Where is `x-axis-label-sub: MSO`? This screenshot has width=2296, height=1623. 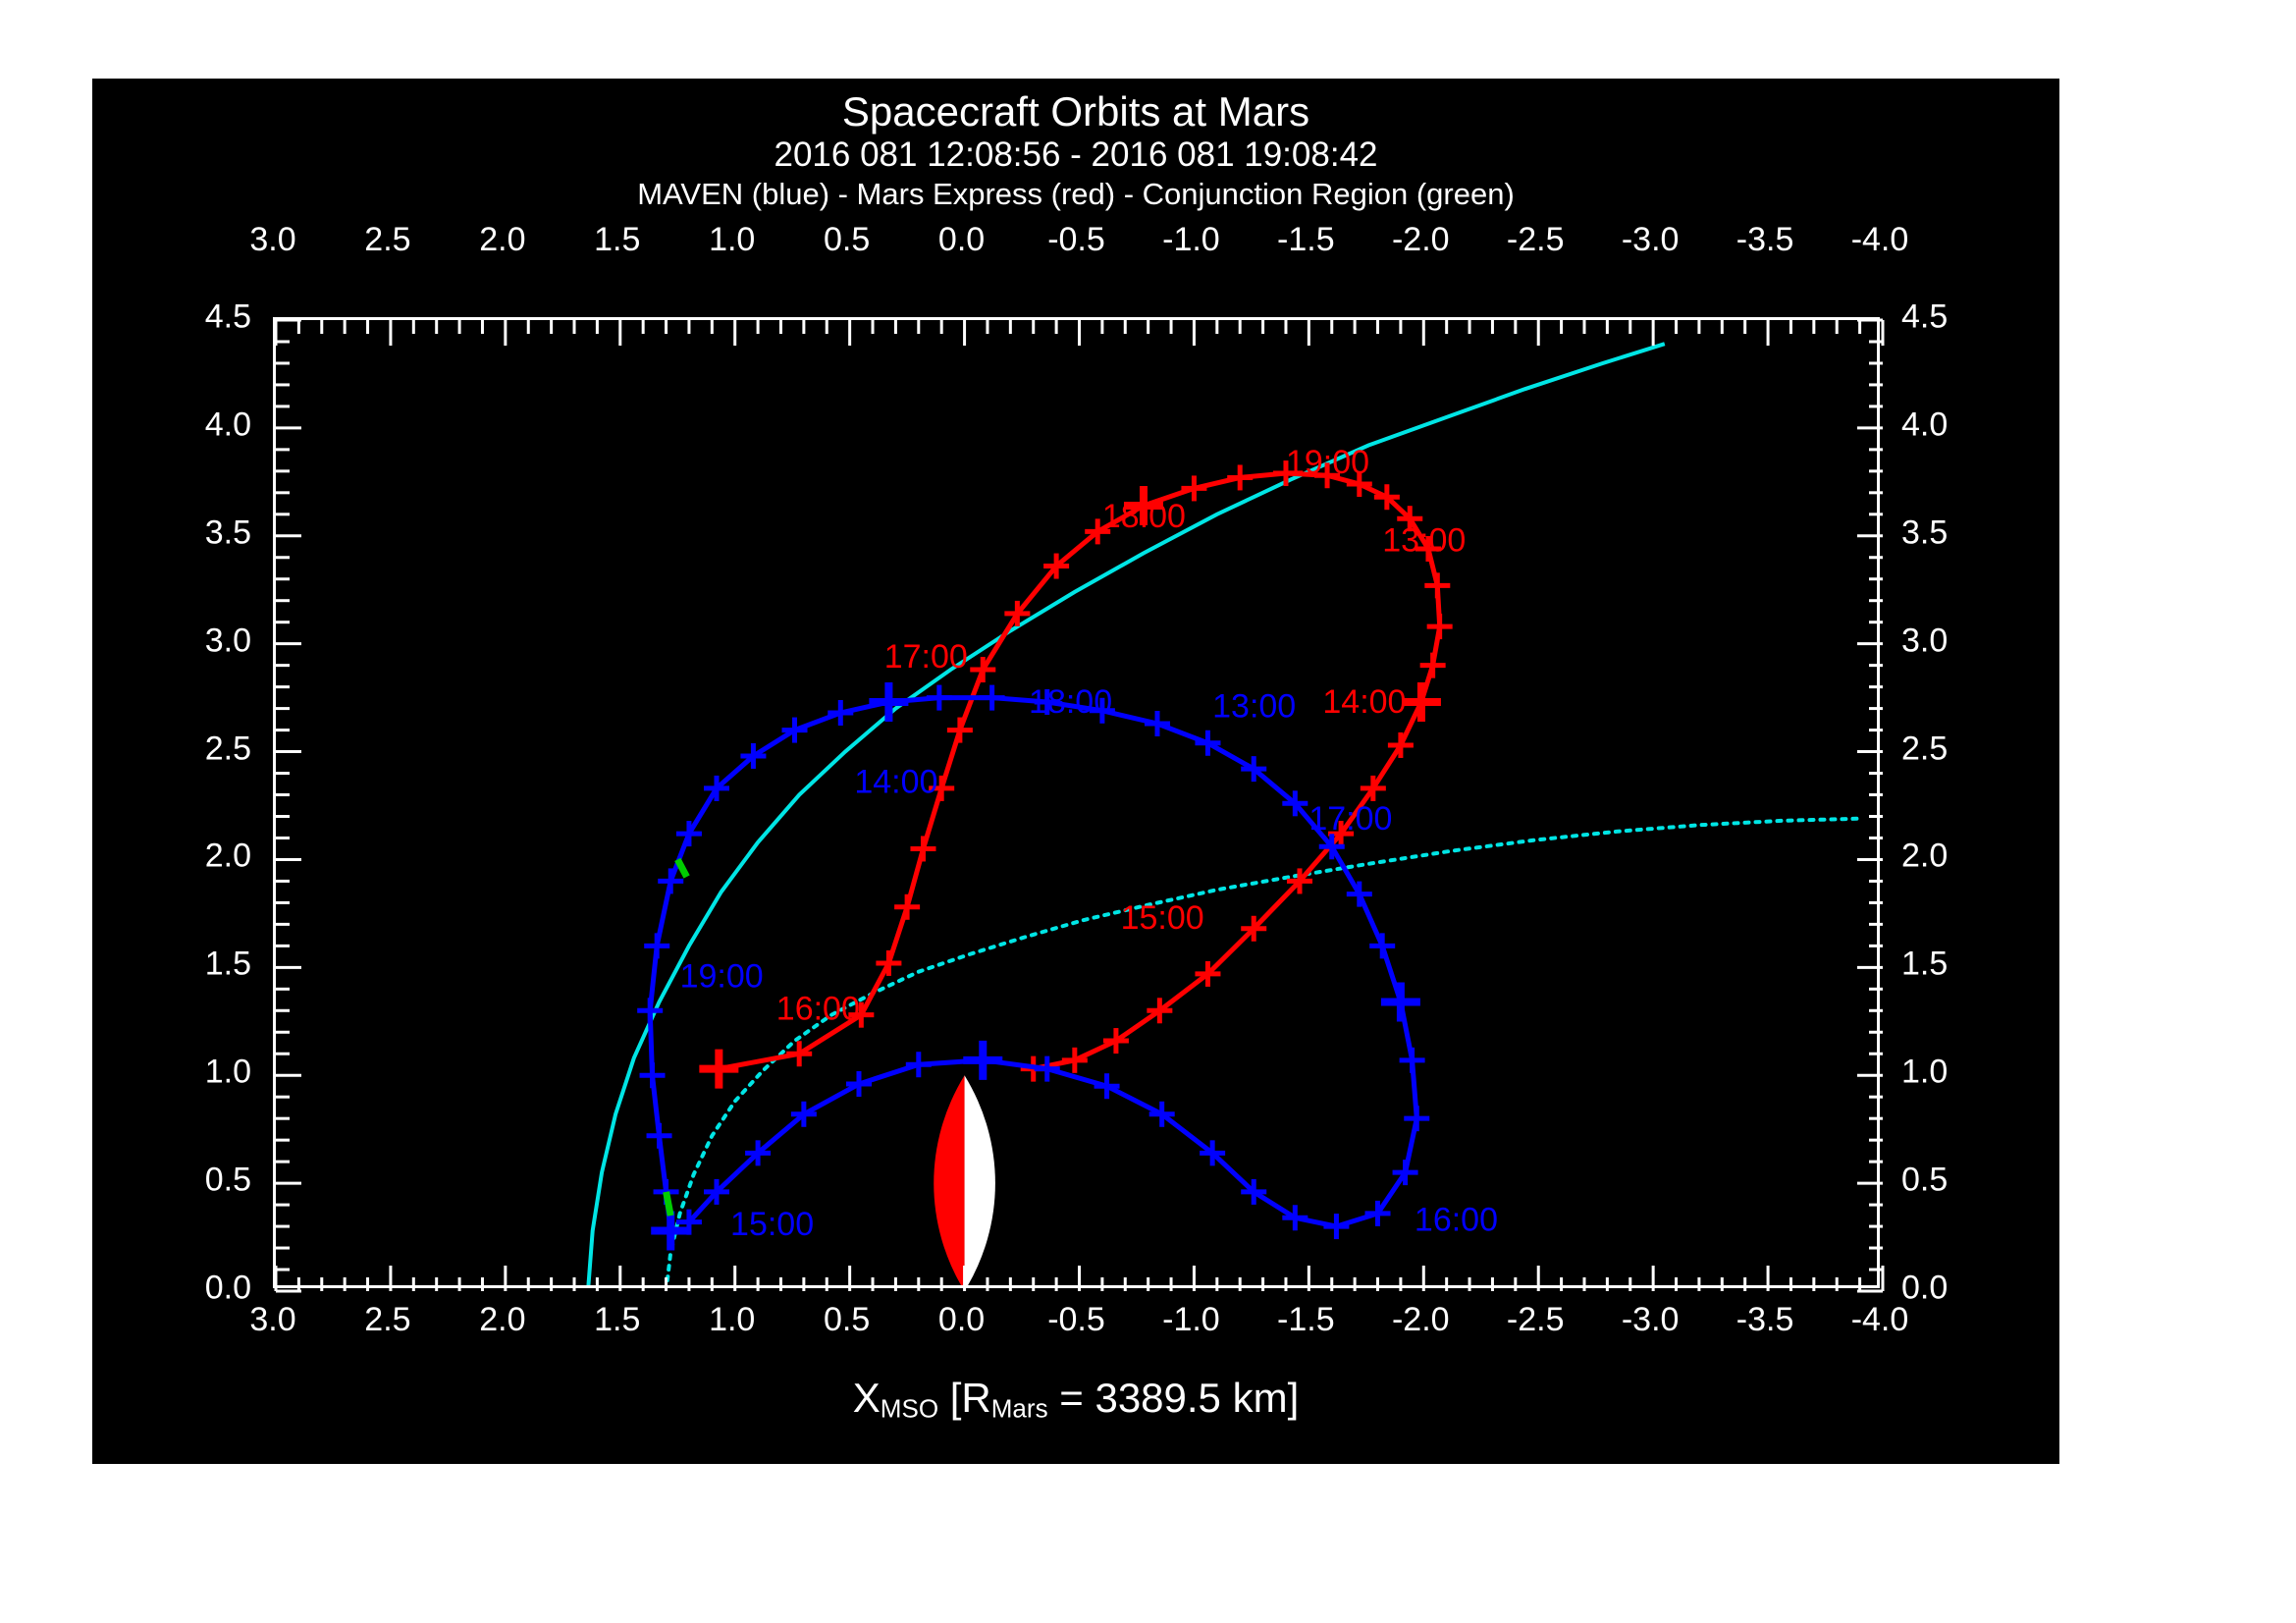
x-axis-label-sub: MSO is located at coordinates (909, 1408).